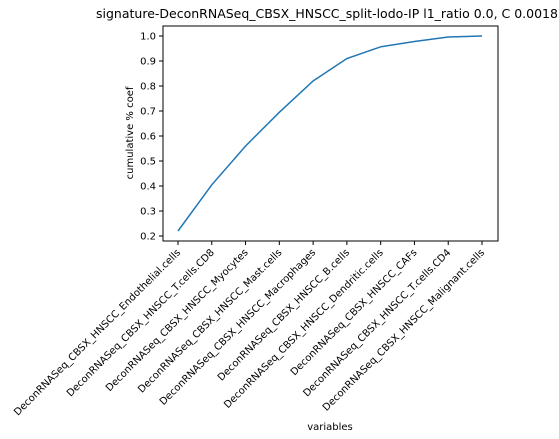 The width and height of the screenshot is (559, 439). I want to click on y-tick-label: 0.2, so click(148, 237).